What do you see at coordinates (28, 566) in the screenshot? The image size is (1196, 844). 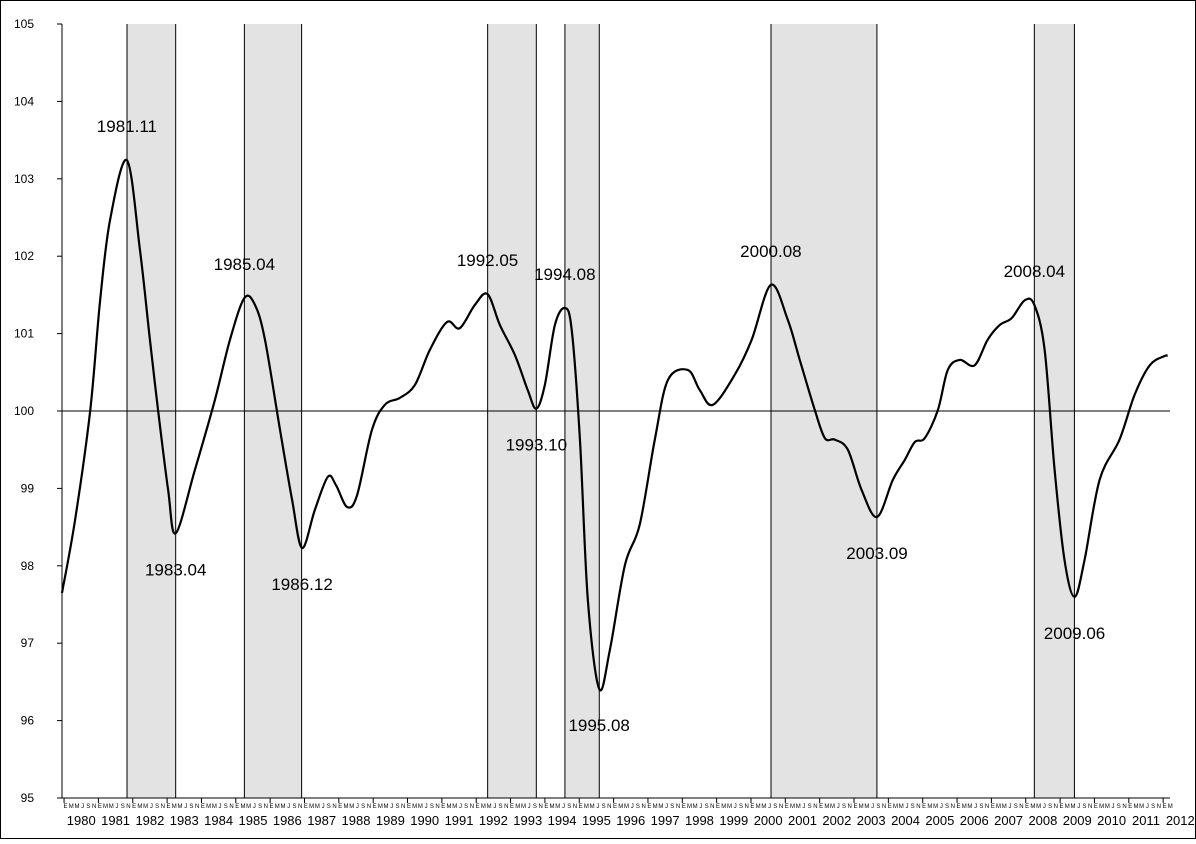 I see `y-tick-label: 98` at bounding box center [28, 566].